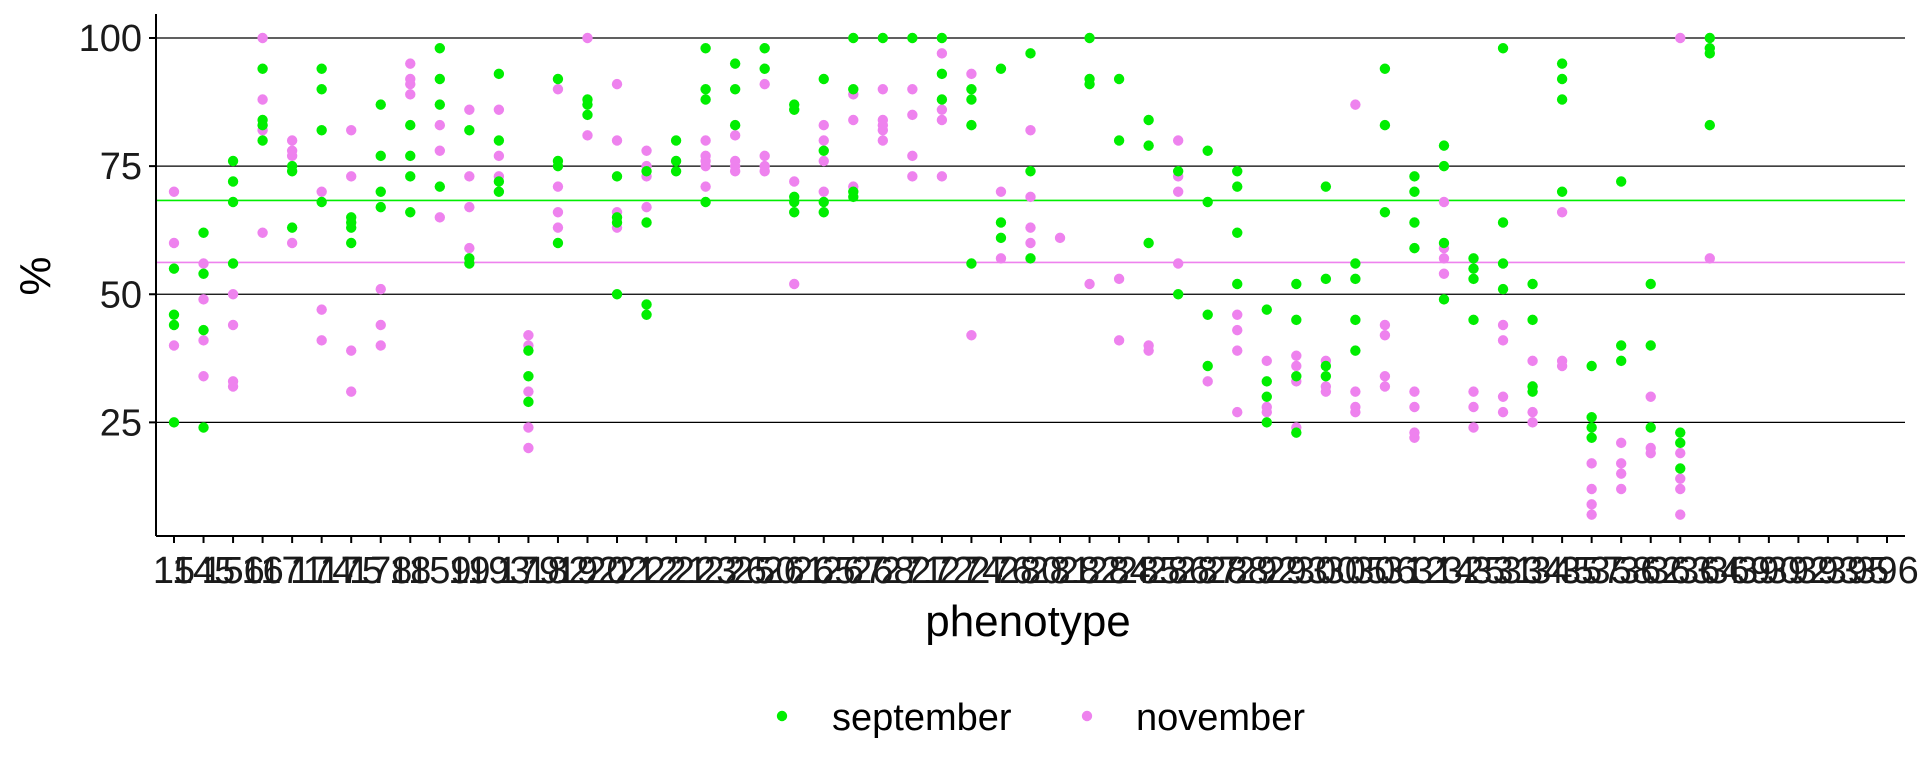 This screenshot has height=768, width=1920. Describe the element at coordinates (321, 571) in the screenshot. I see `x-tick-label: 174` at that location.